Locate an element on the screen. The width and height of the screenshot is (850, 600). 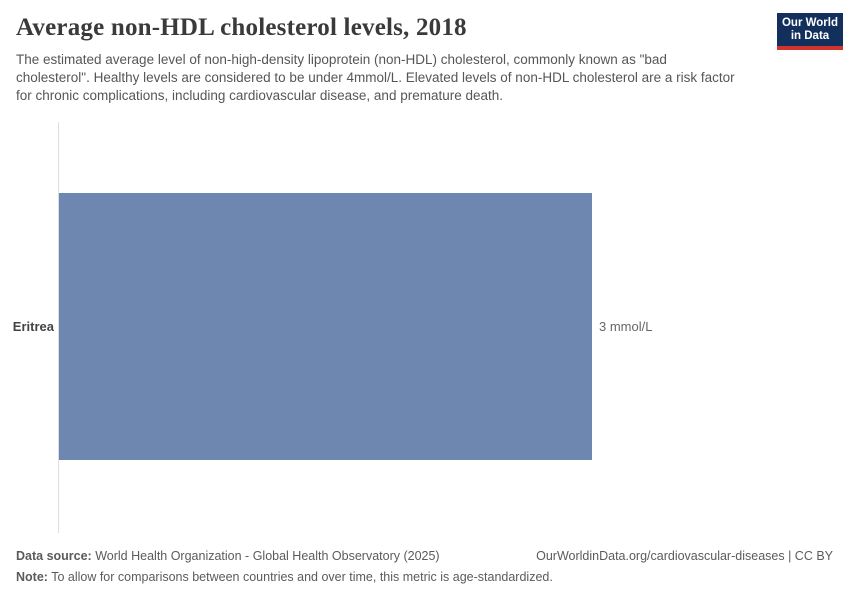
entity-label: Eritrea is located at coordinates (33, 326).